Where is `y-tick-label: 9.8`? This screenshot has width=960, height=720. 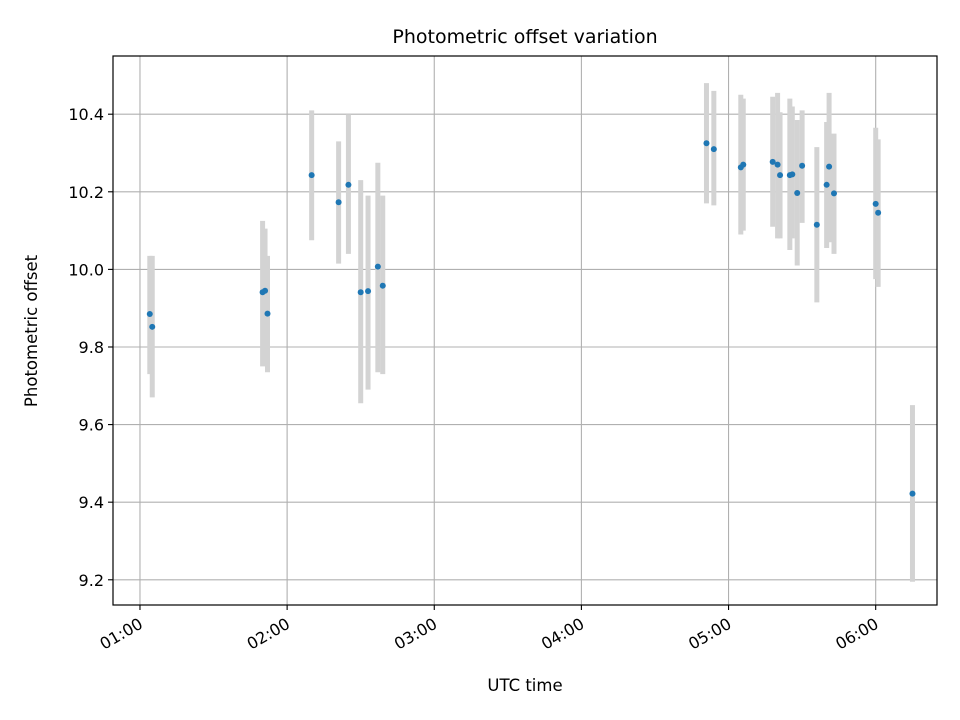 y-tick-label: 9.8 is located at coordinates (91, 347).